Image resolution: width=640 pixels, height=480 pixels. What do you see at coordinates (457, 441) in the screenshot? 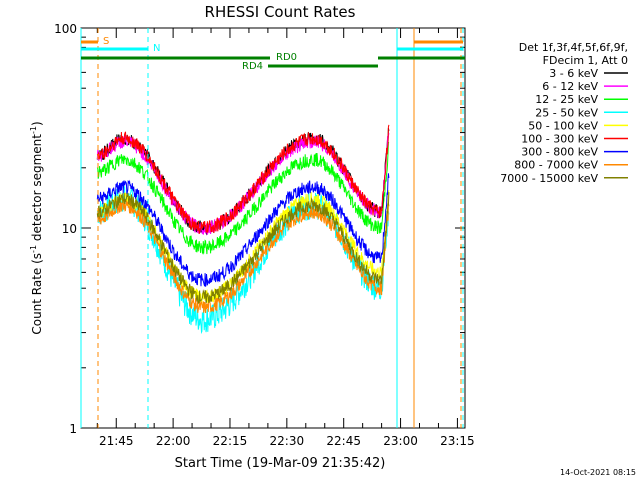
I see `x-tick-label: 23:15` at bounding box center [457, 441].